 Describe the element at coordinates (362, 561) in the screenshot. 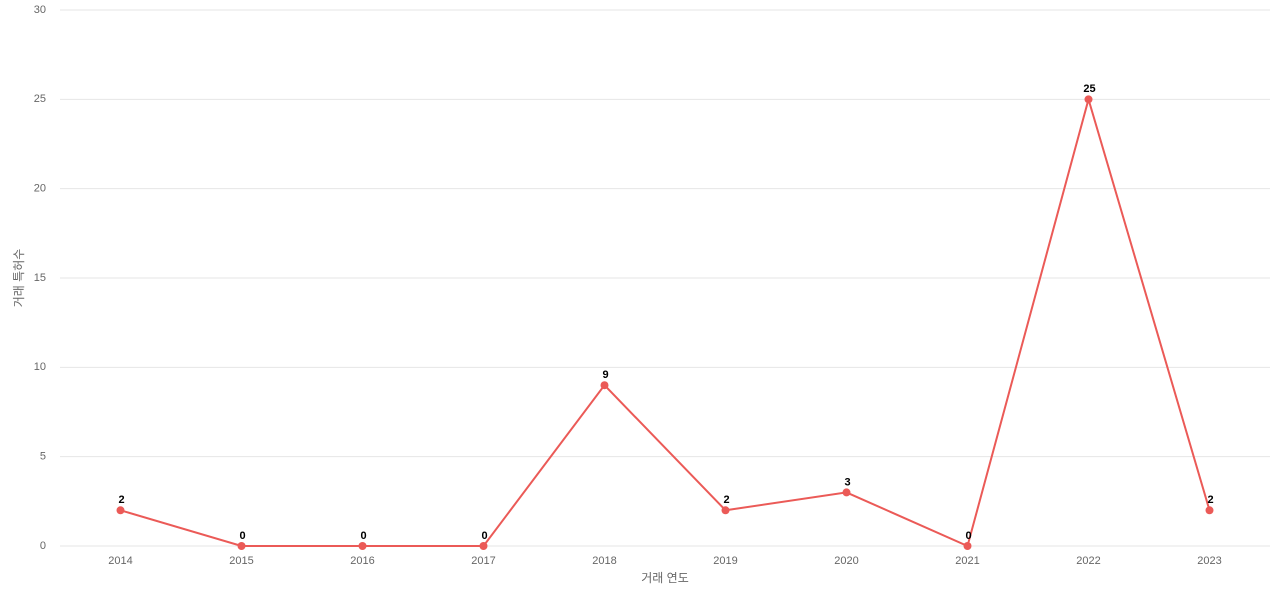

I see `x-tick-label: 2016` at that location.